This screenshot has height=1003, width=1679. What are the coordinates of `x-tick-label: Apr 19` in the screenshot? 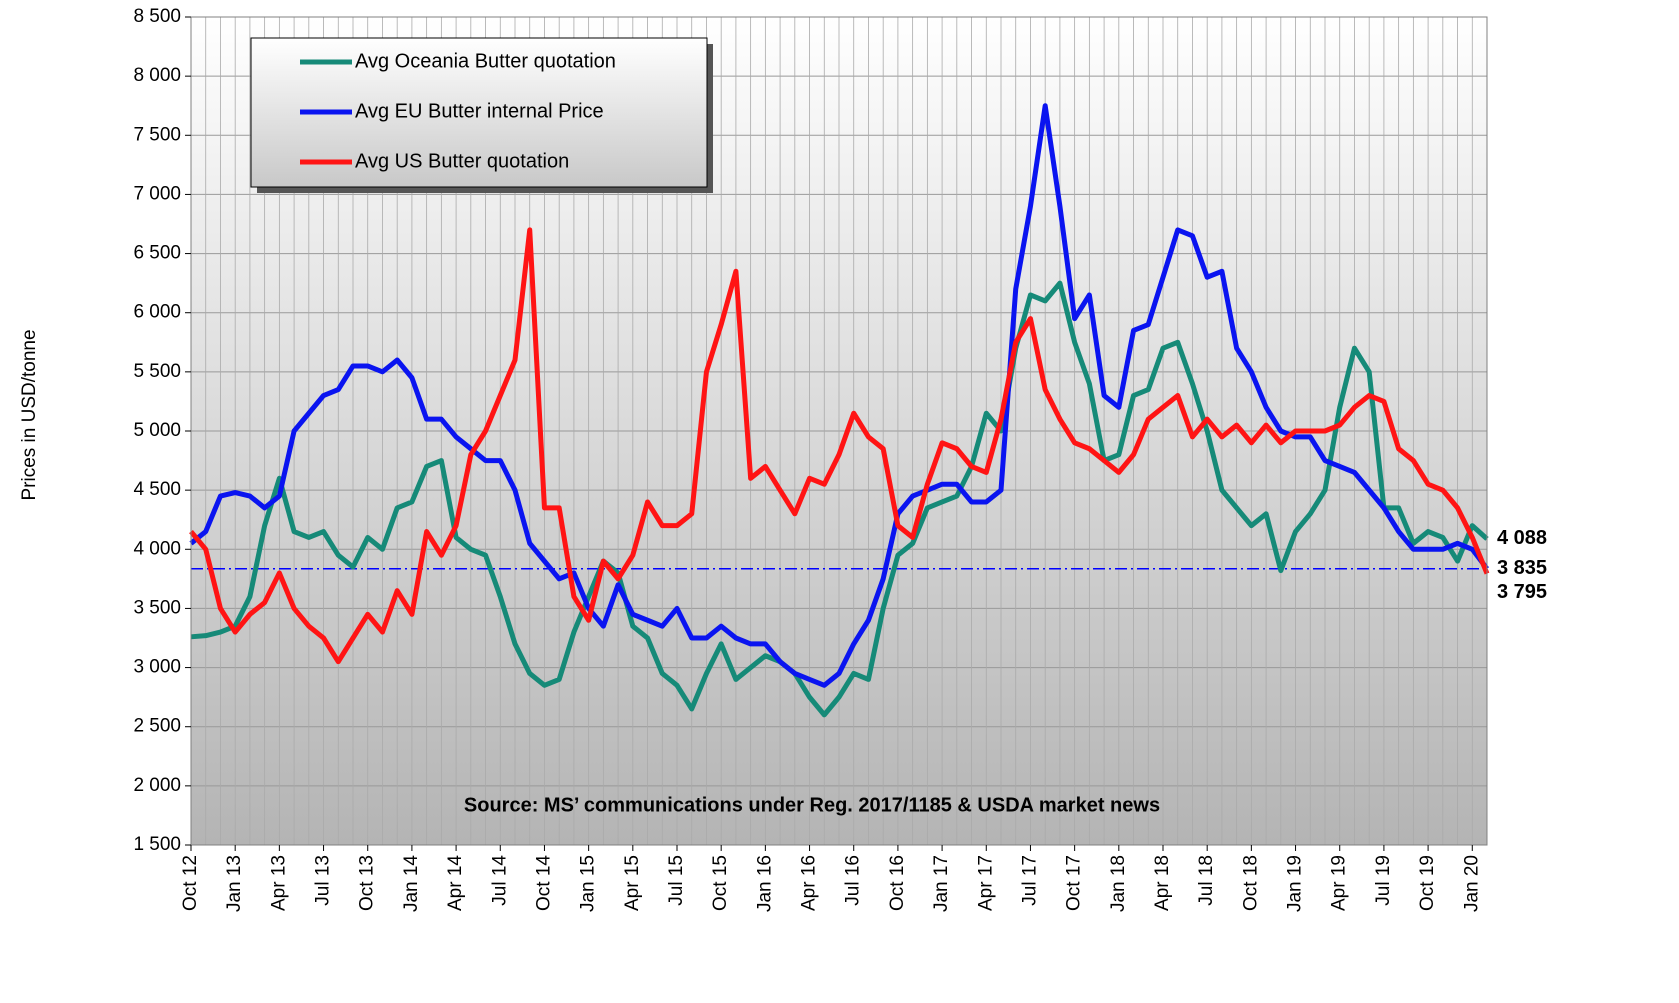 It's located at (1339, 883).